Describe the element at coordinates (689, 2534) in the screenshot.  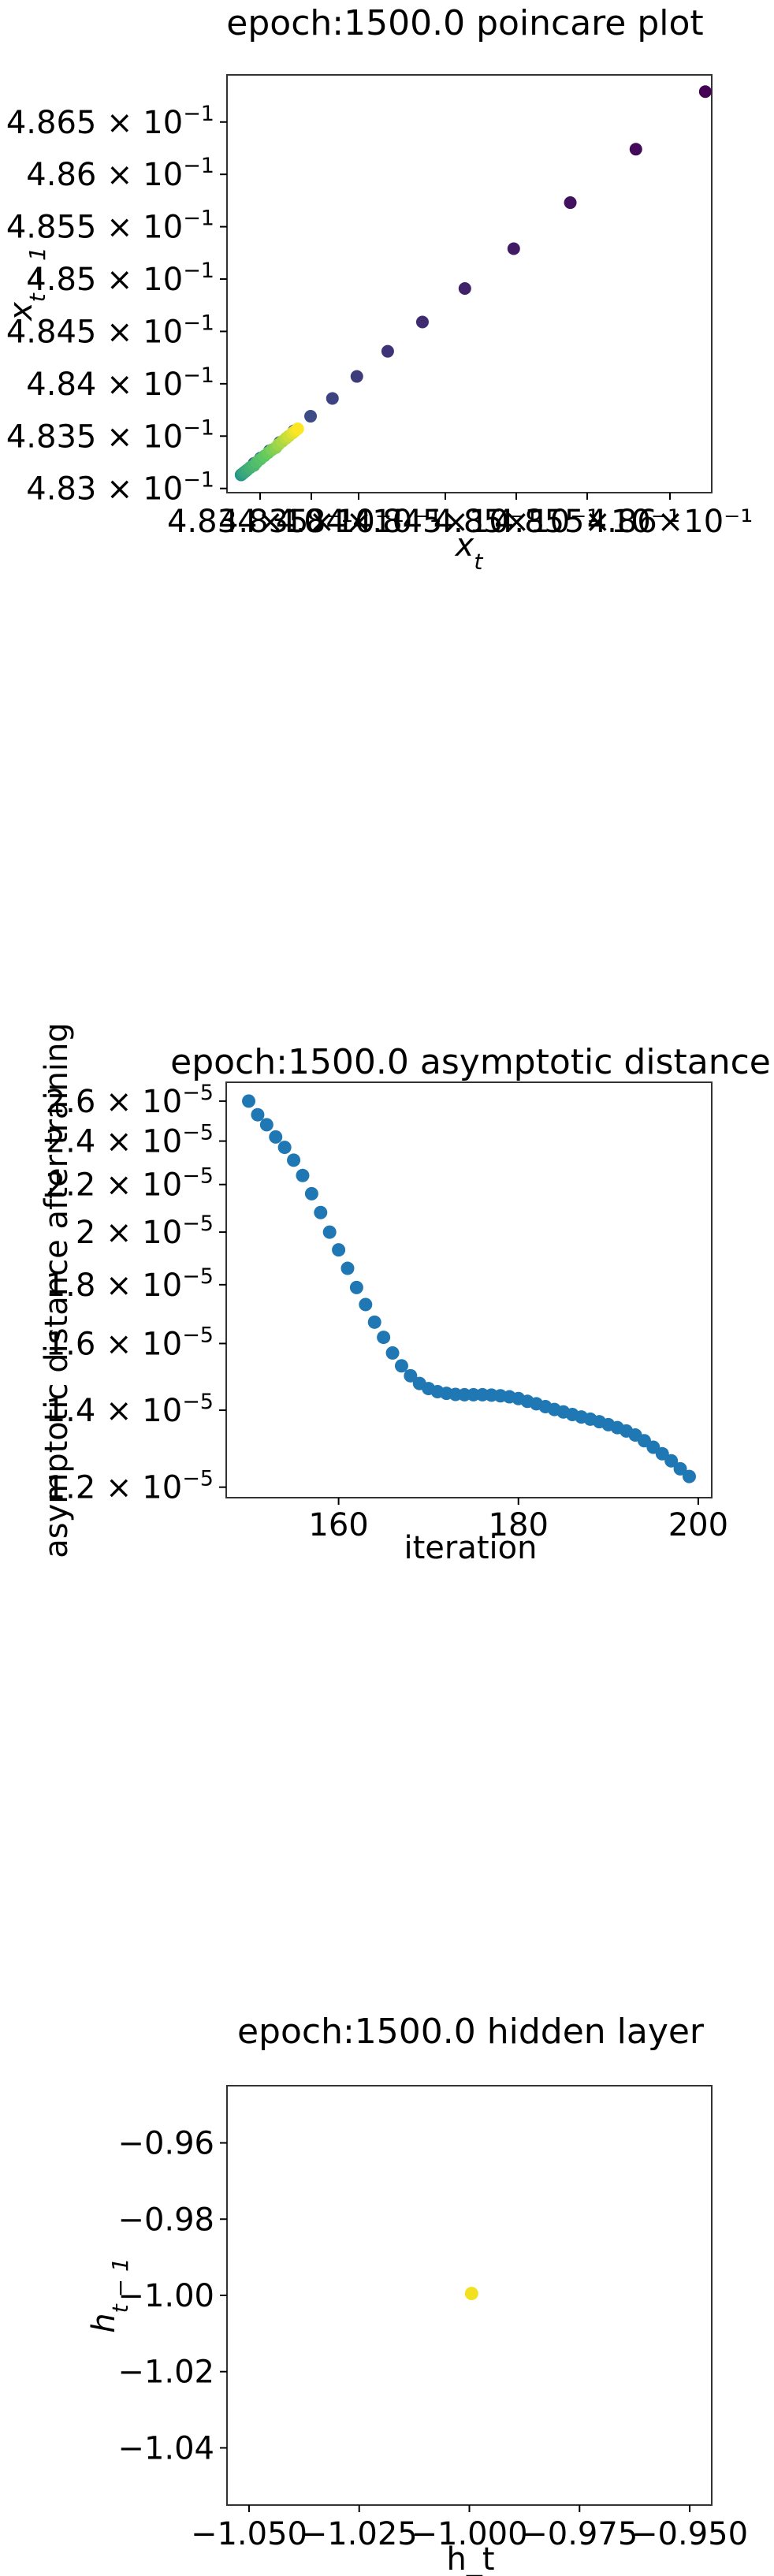
I see `x-tick-label: −0.950` at that location.